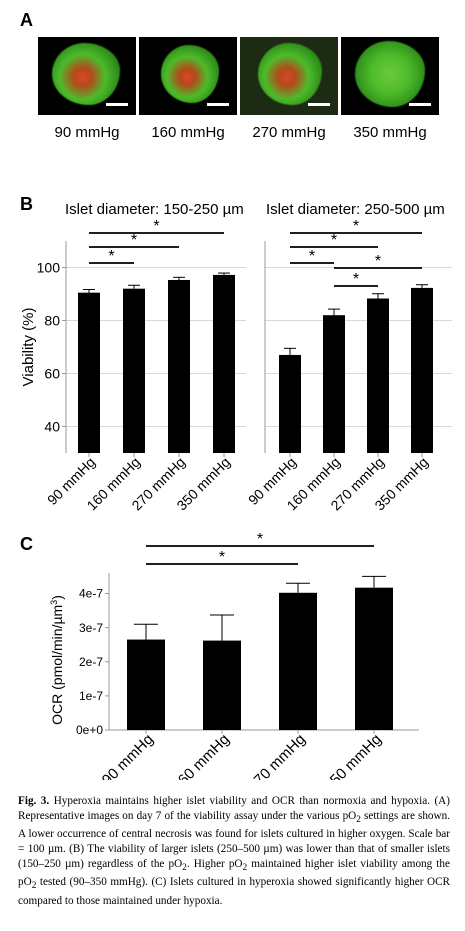  I want to click on x-tick-label: 270 mmHg, so click(277, 755).